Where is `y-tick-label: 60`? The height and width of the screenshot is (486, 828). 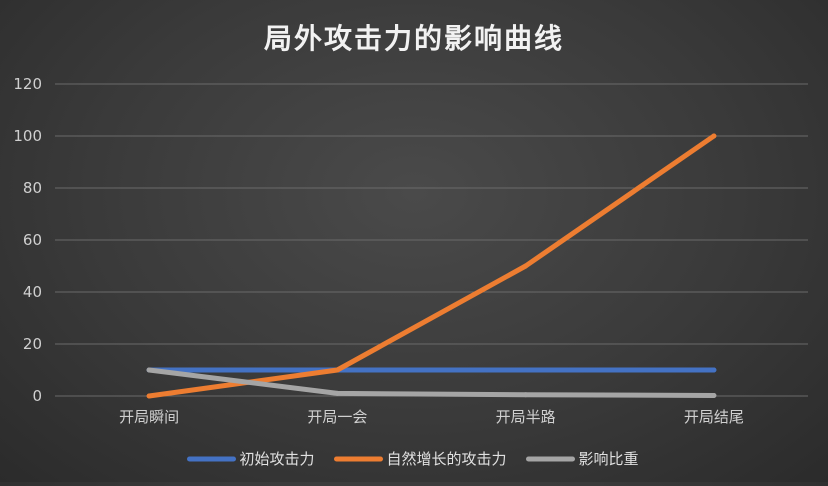
y-tick-label: 60 is located at coordinates (32, 240).